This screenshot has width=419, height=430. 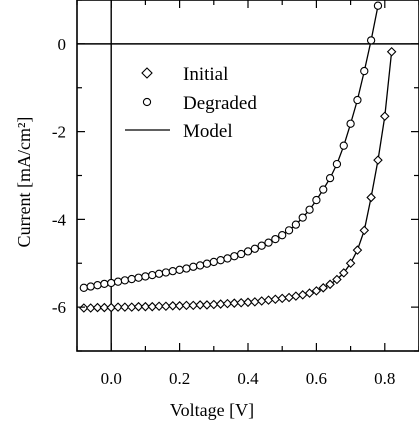 What do you see at coordinates (24, 182) in the screenshot?
I see `y-axis-label: Current [mA/cm²]` at bounding box center [24, 182].